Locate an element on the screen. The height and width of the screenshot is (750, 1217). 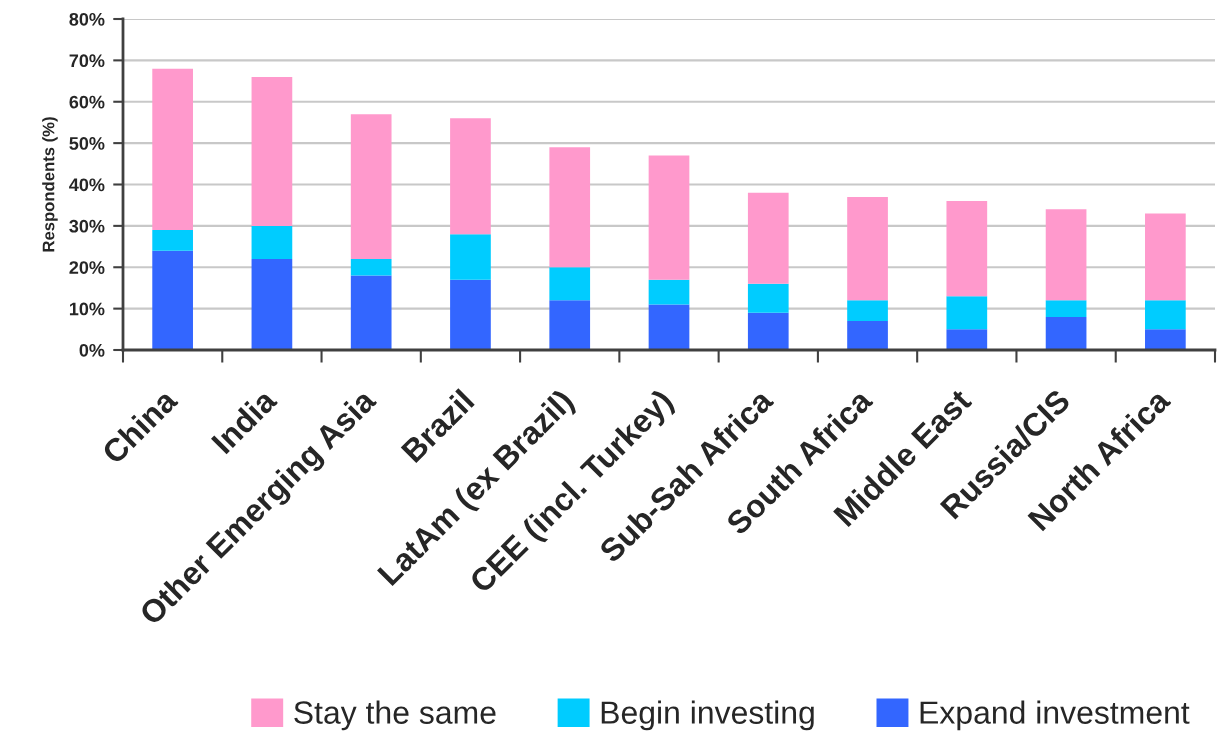
legend-label: Stay the same is located at coordinates (395, 715).